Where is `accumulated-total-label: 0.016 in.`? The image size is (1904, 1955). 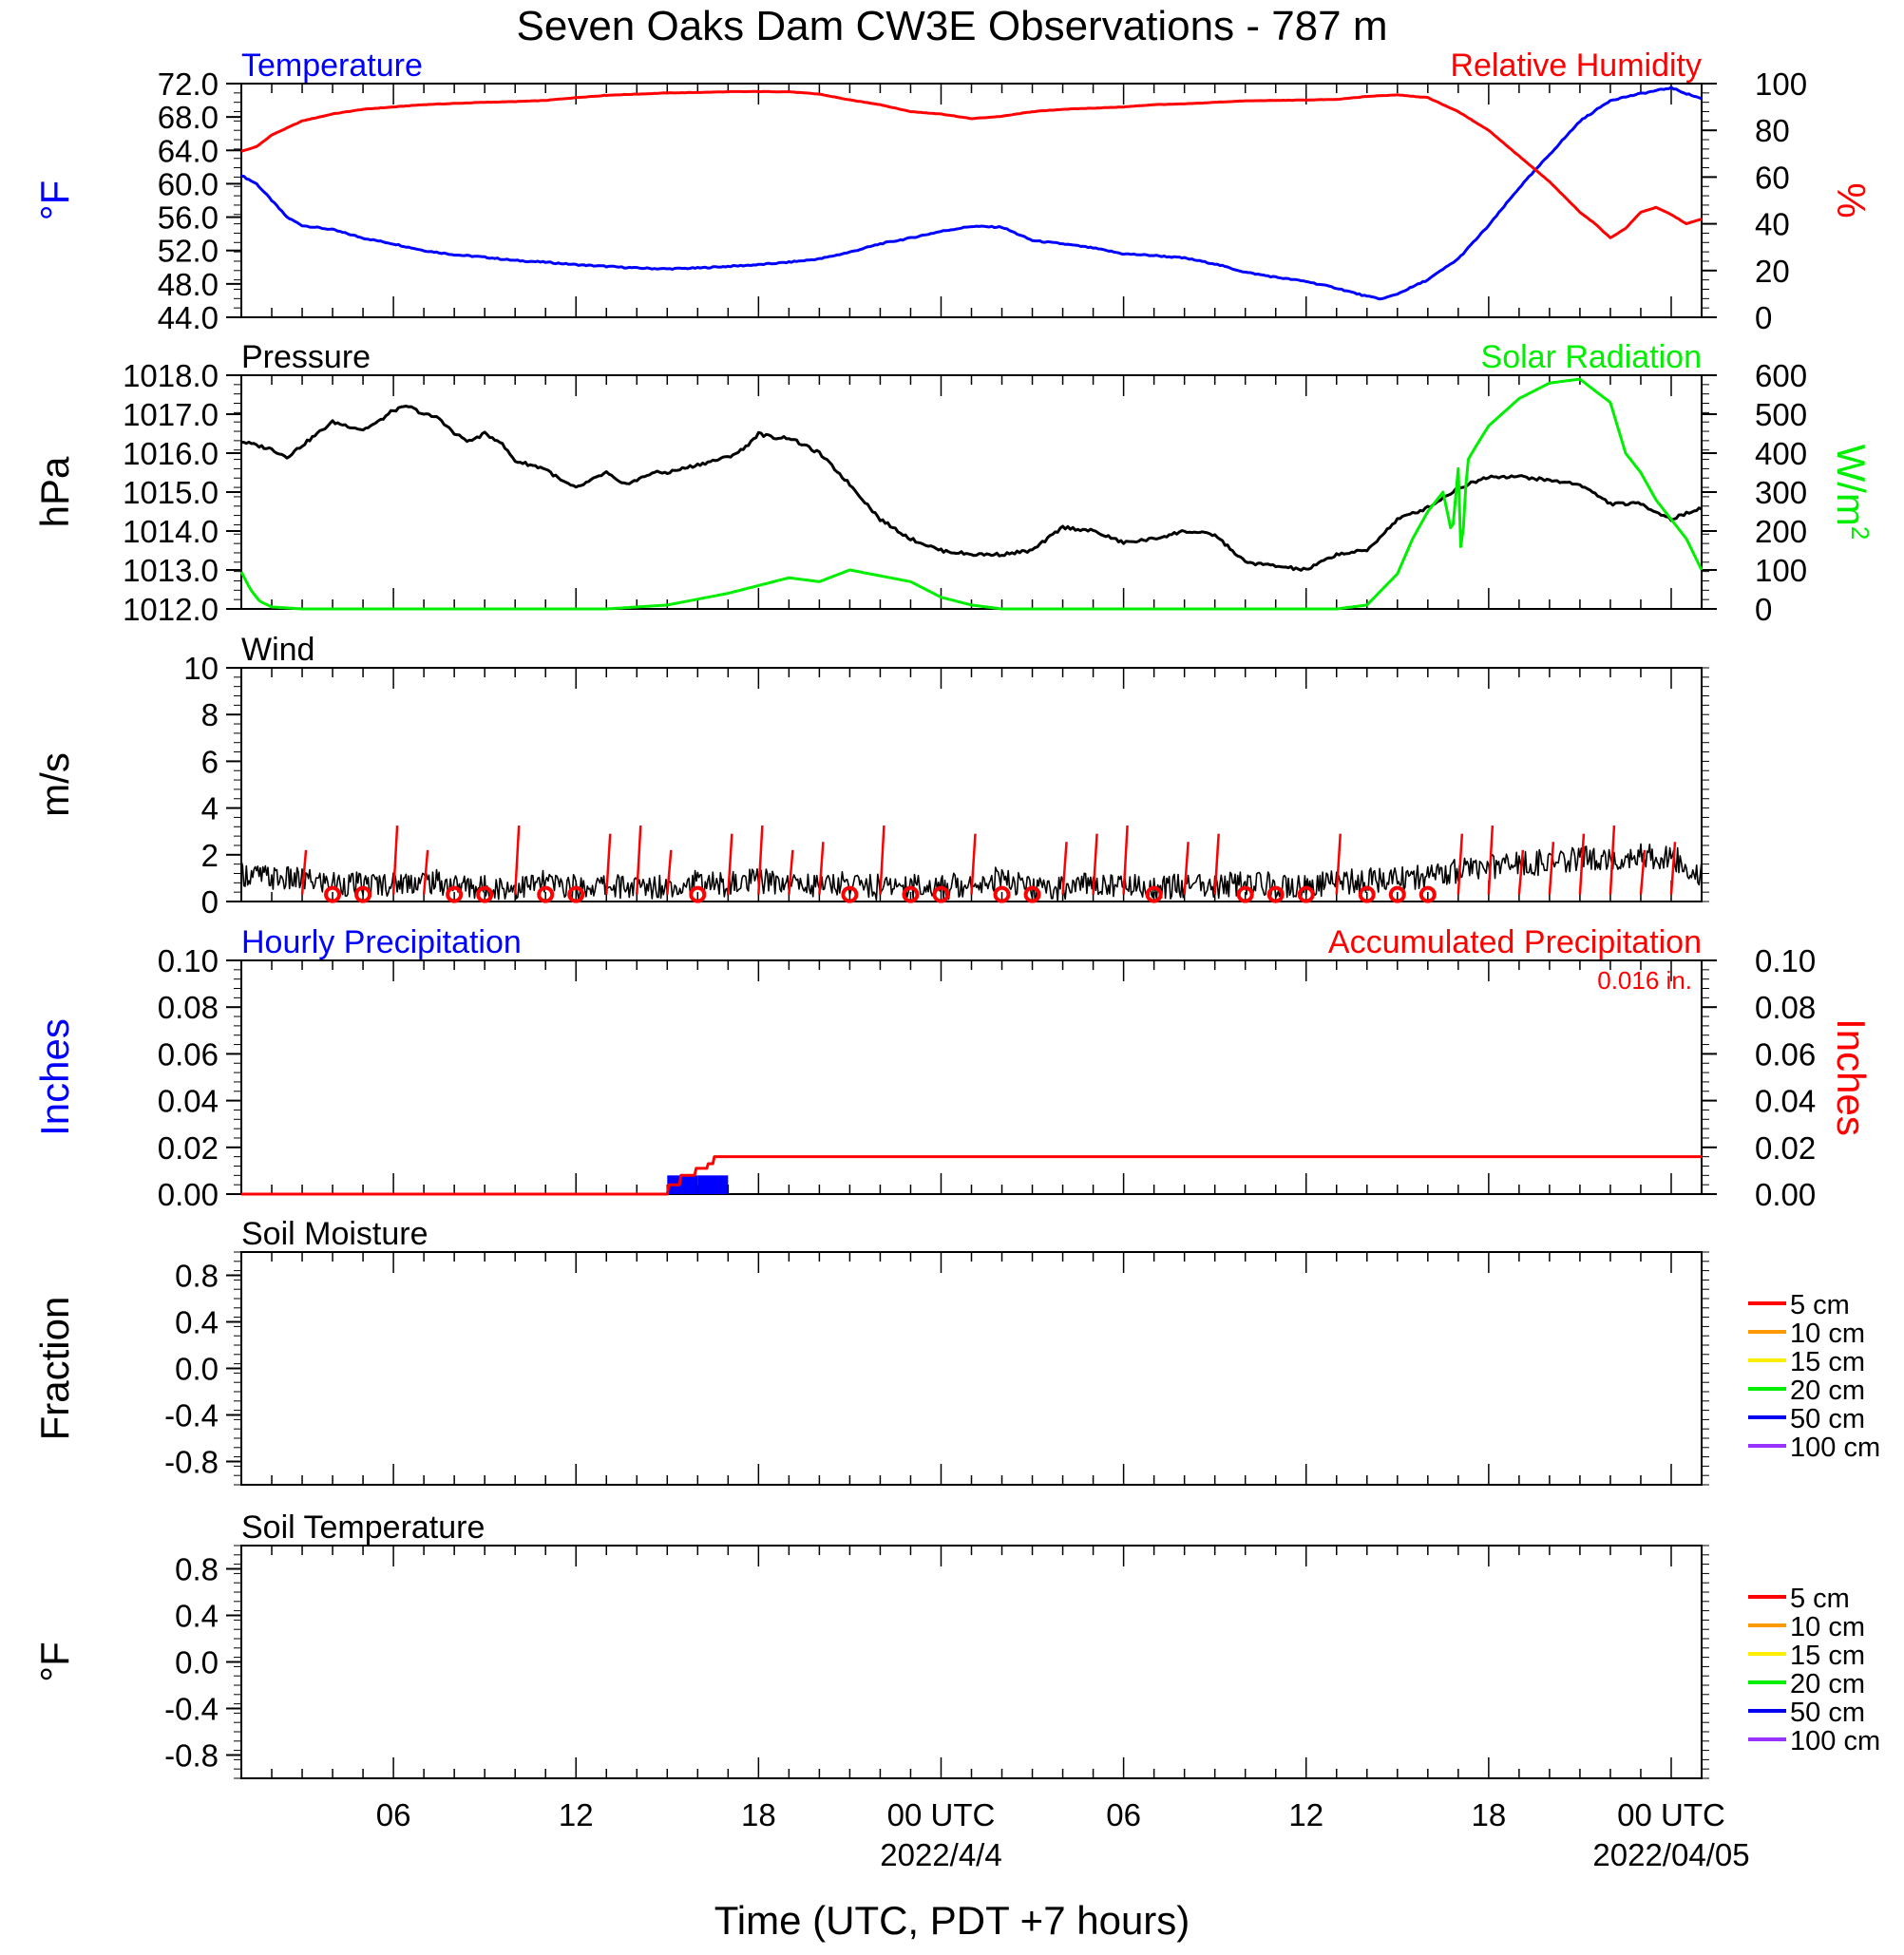 accumulated-total-label: 0.016 in. is located at coordinates (1645, 980).